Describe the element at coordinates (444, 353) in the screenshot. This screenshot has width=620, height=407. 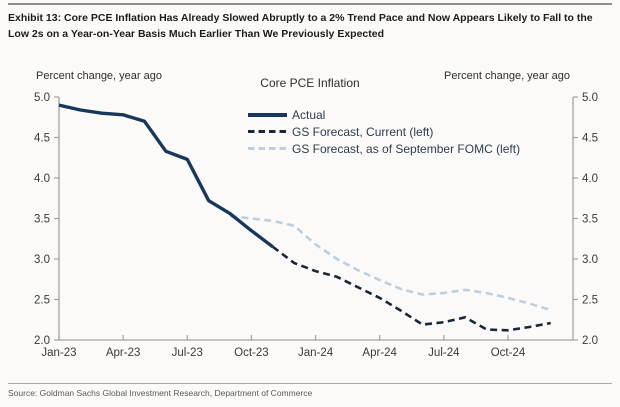
I see `svg-text: Jul-24` at that location.